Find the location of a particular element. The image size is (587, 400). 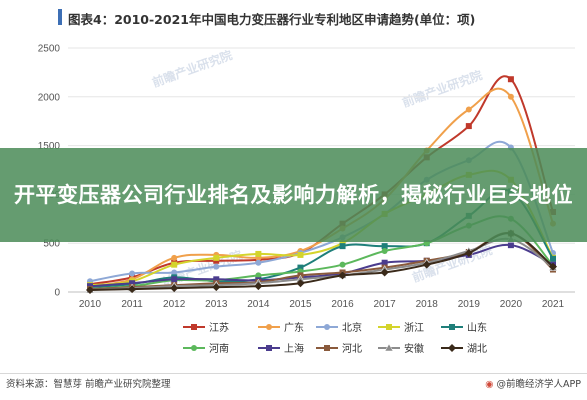

legend-item-山东: 山东 is located at coordinates (464, 327).